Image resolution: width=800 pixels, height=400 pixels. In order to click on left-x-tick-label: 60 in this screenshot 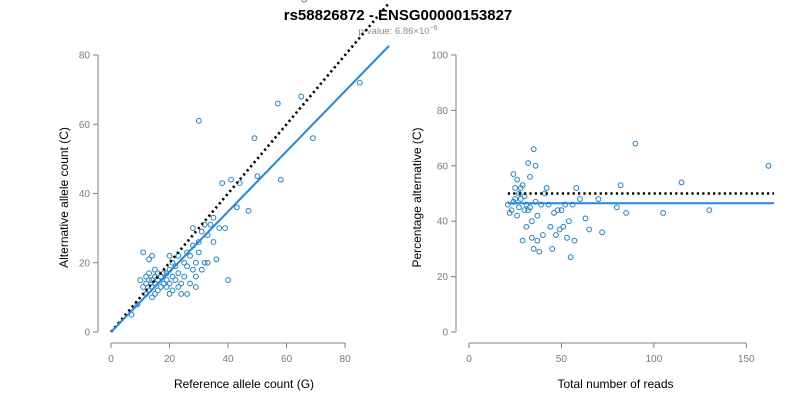, I will do `click(287, 359)`.